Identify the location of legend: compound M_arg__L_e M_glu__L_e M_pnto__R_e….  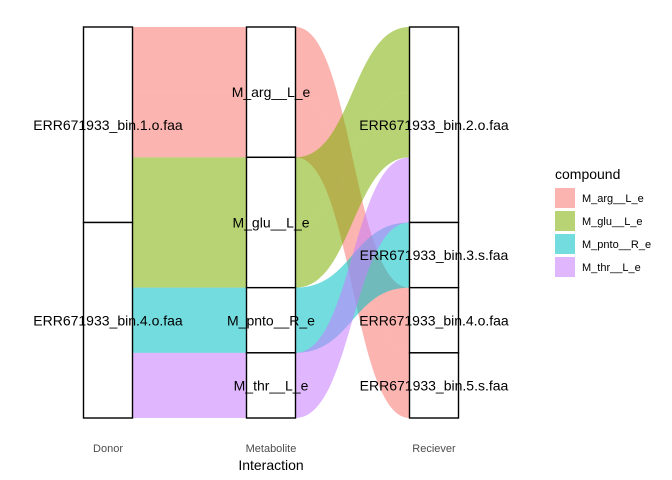
(603, 221).